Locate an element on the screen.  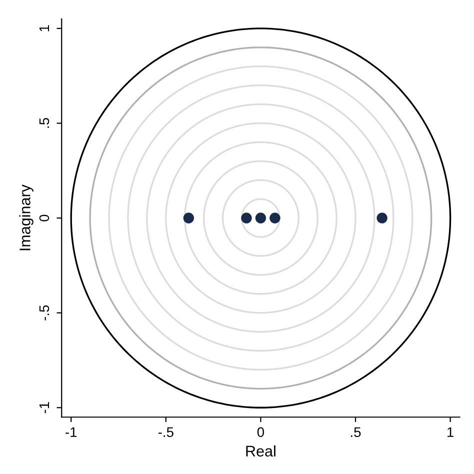
y-tick-label: -1 is located at coordinates (44, 408).